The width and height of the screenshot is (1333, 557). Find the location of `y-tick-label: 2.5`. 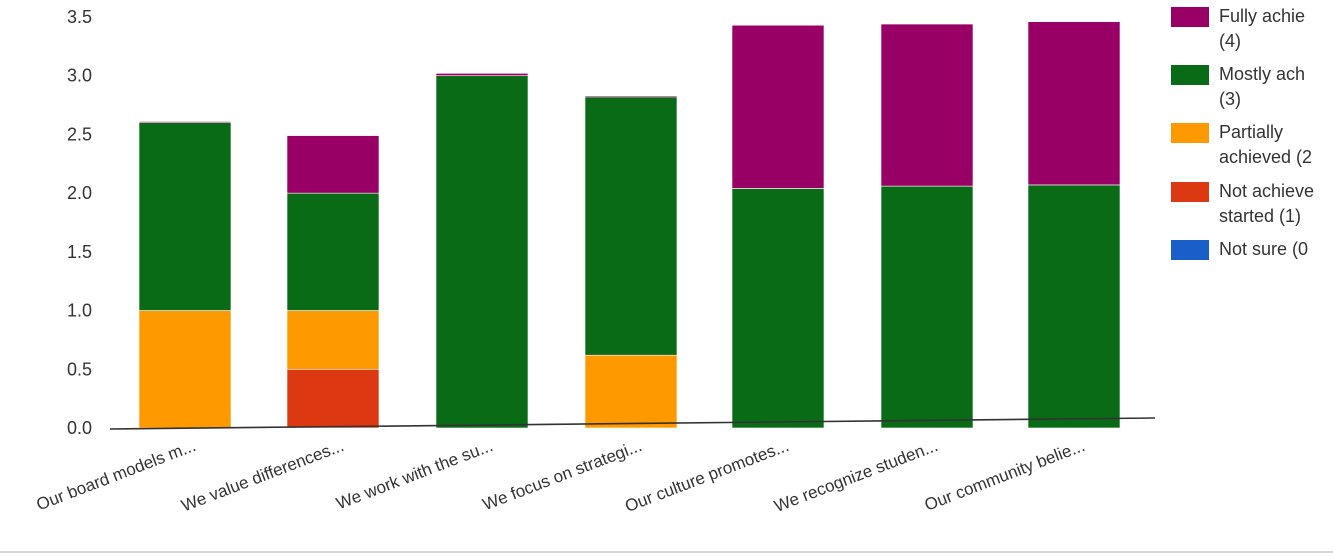

y-tick-label: 2.5 is located at coordinates (79, 134).